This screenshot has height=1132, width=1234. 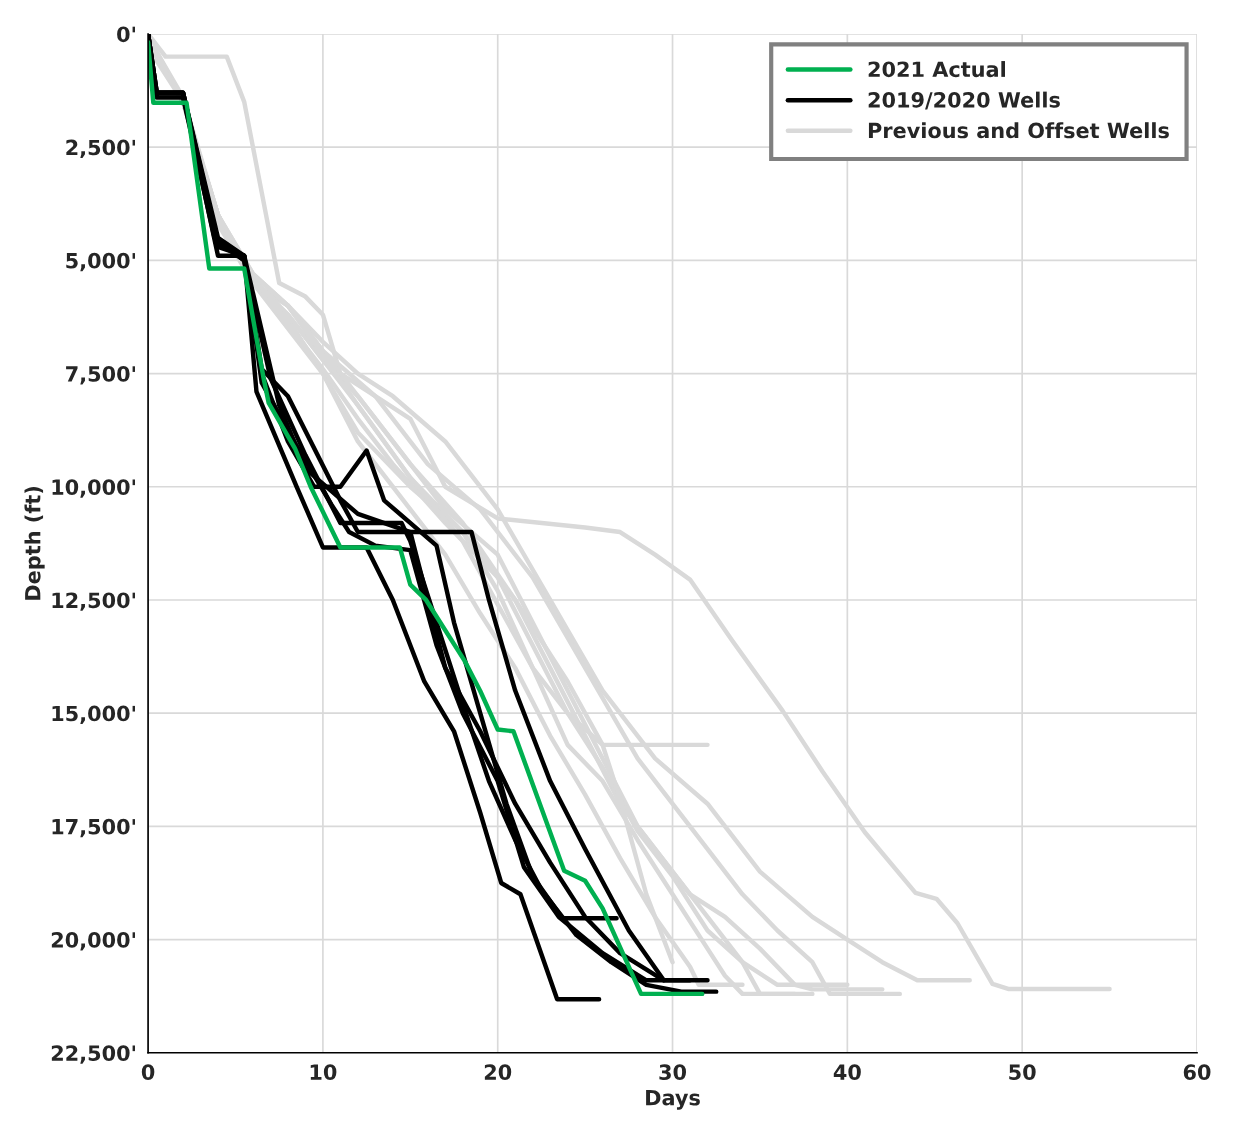 I want to click on x-tick-label: 60, so click(x=1197, y=1072).